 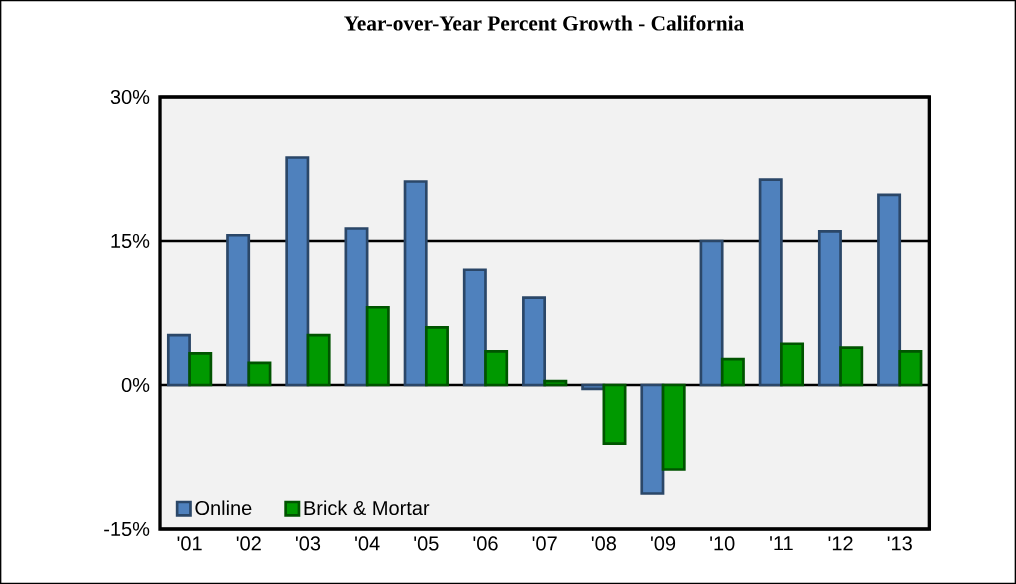 What do you see at coordinates (130, 241) in the screenshot?
I see `y-tick-label: 15%` at bounding box center [130, 241].